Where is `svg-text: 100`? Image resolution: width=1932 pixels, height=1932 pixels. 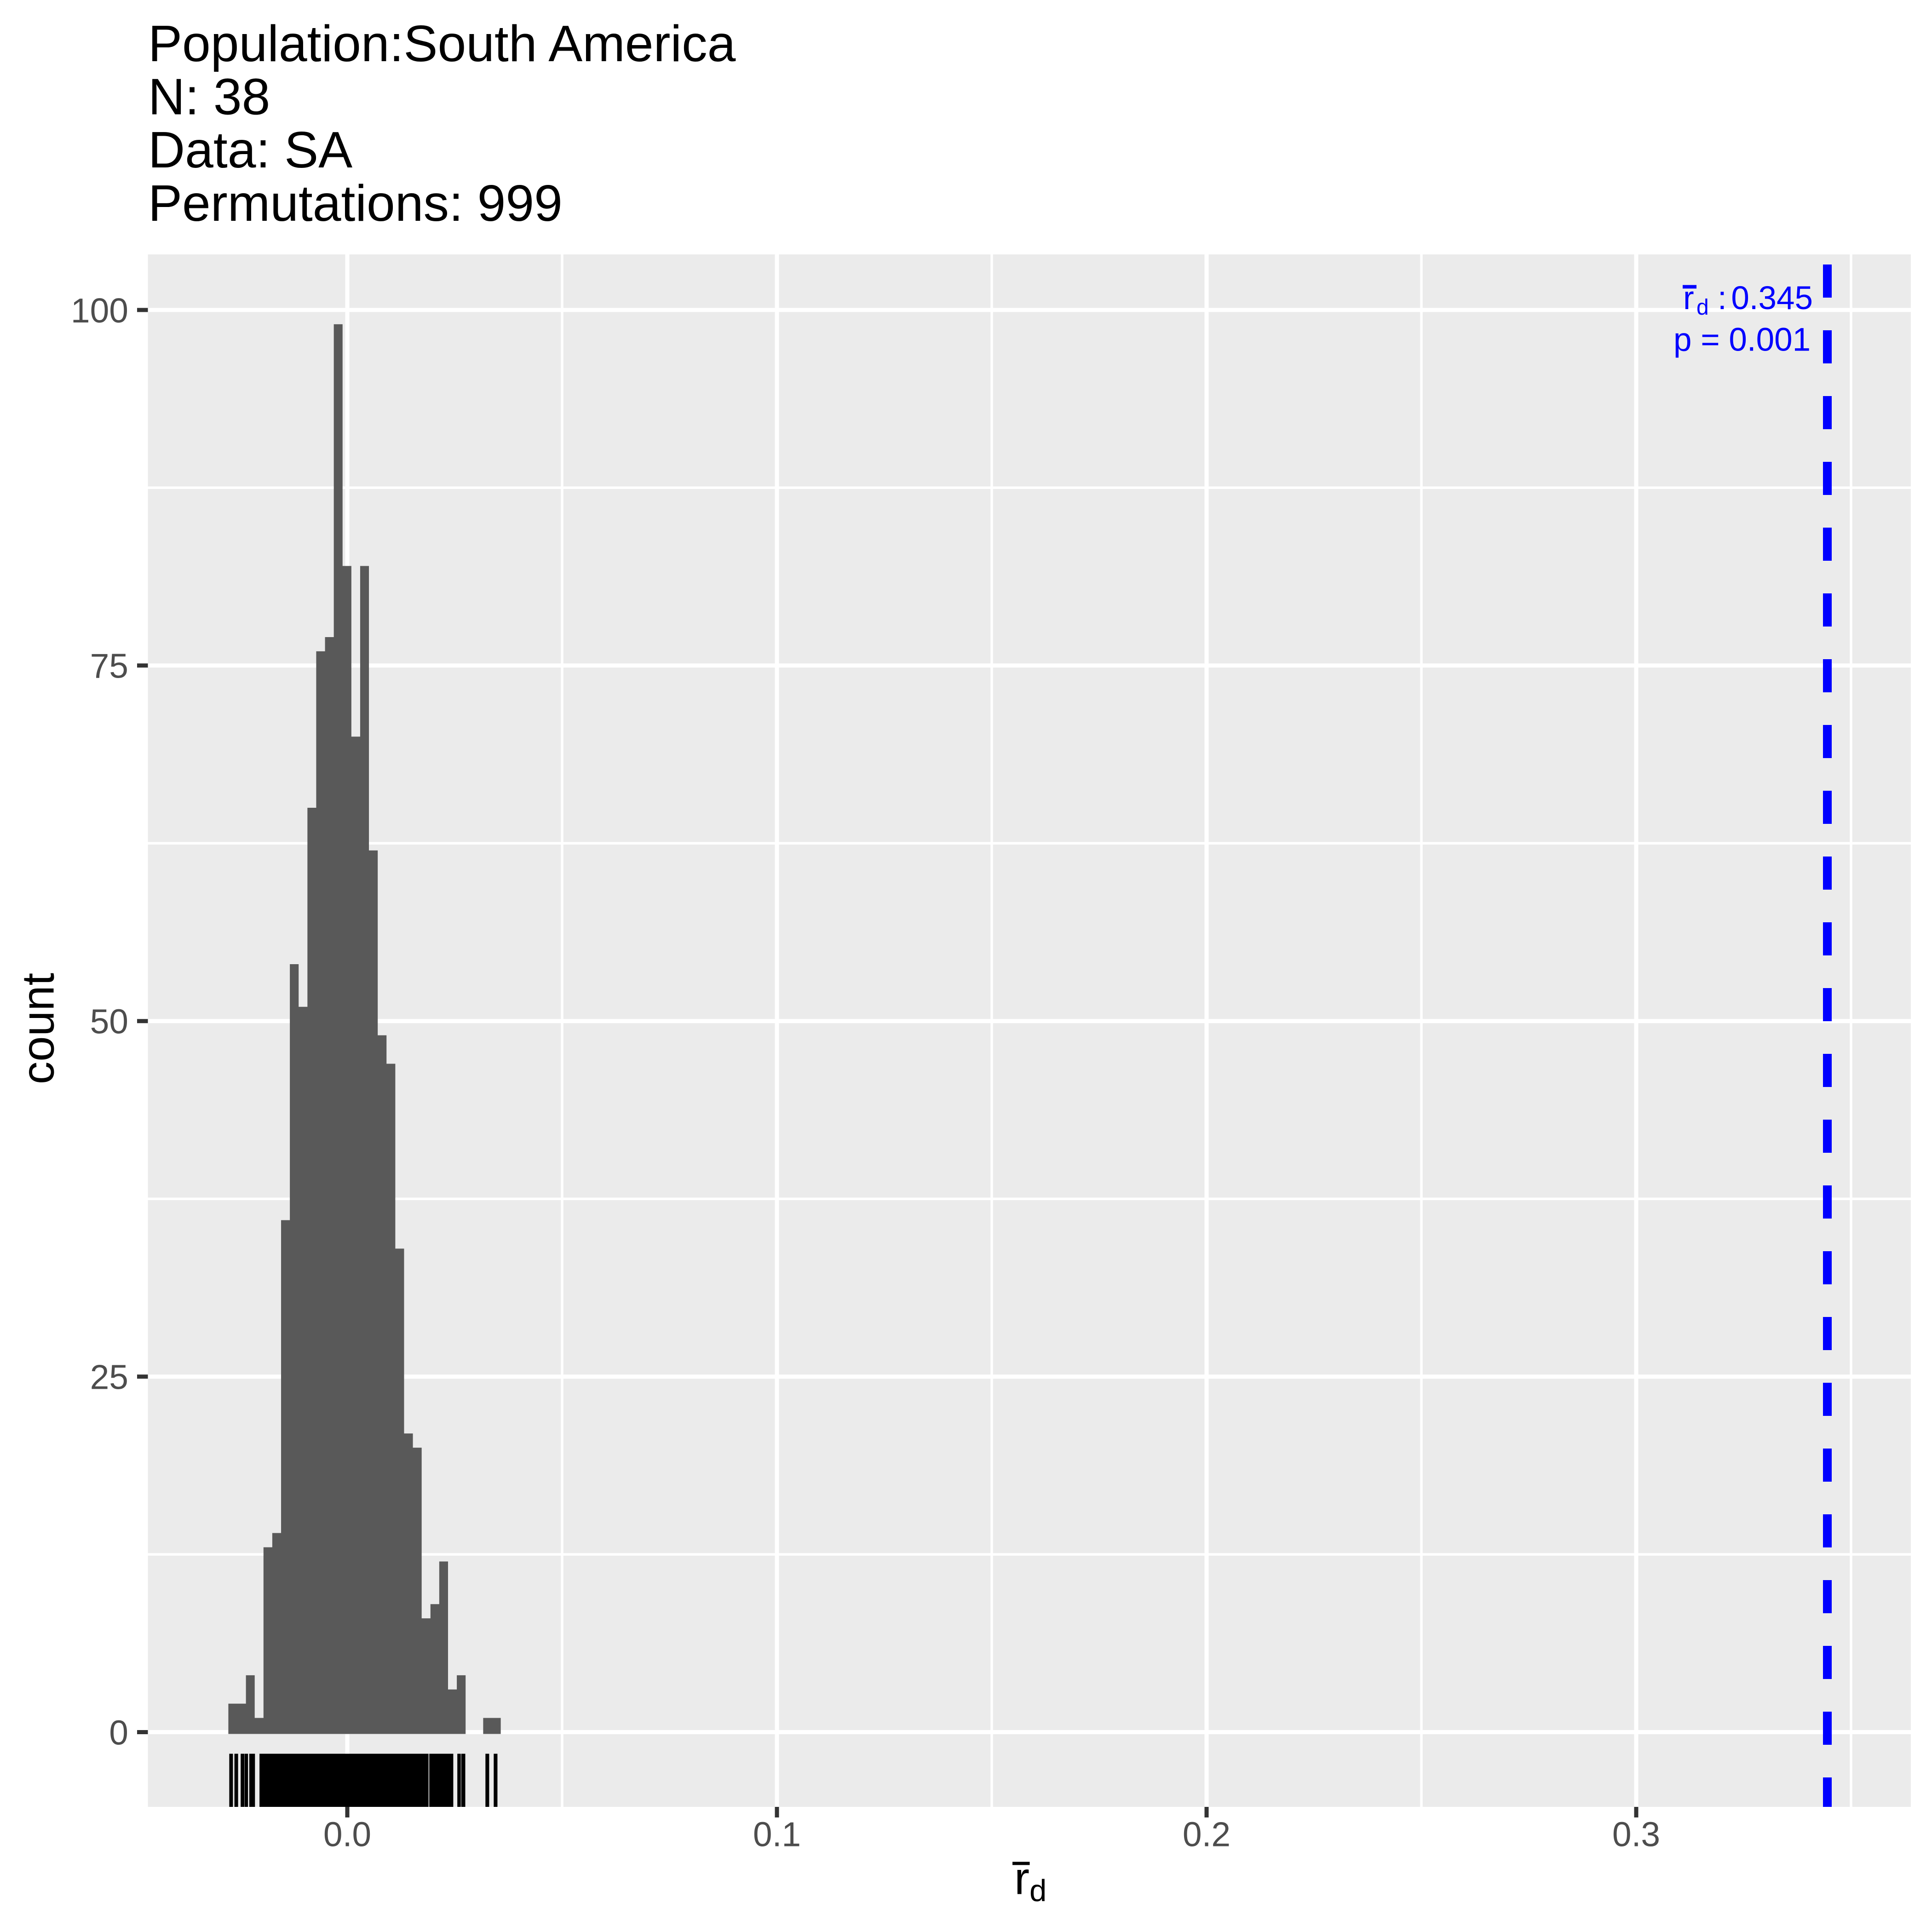
svg-text: 100 is located at coordinates (99, 310).